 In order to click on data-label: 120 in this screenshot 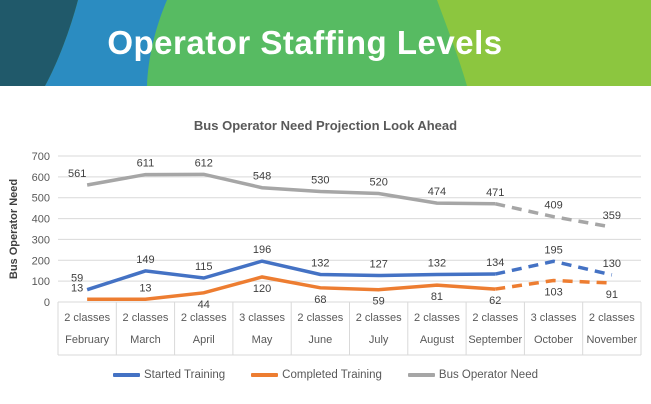, I will do `click(262, 289)`.